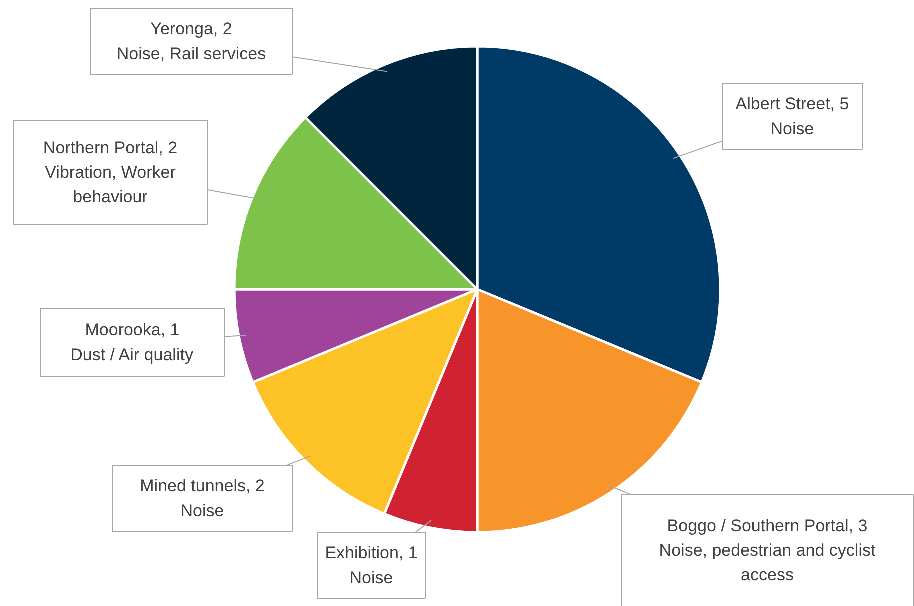  Describe the element at coordinates (371, 553) in the screenshot. I see `slice-label: Exhibition, 1` at that location.